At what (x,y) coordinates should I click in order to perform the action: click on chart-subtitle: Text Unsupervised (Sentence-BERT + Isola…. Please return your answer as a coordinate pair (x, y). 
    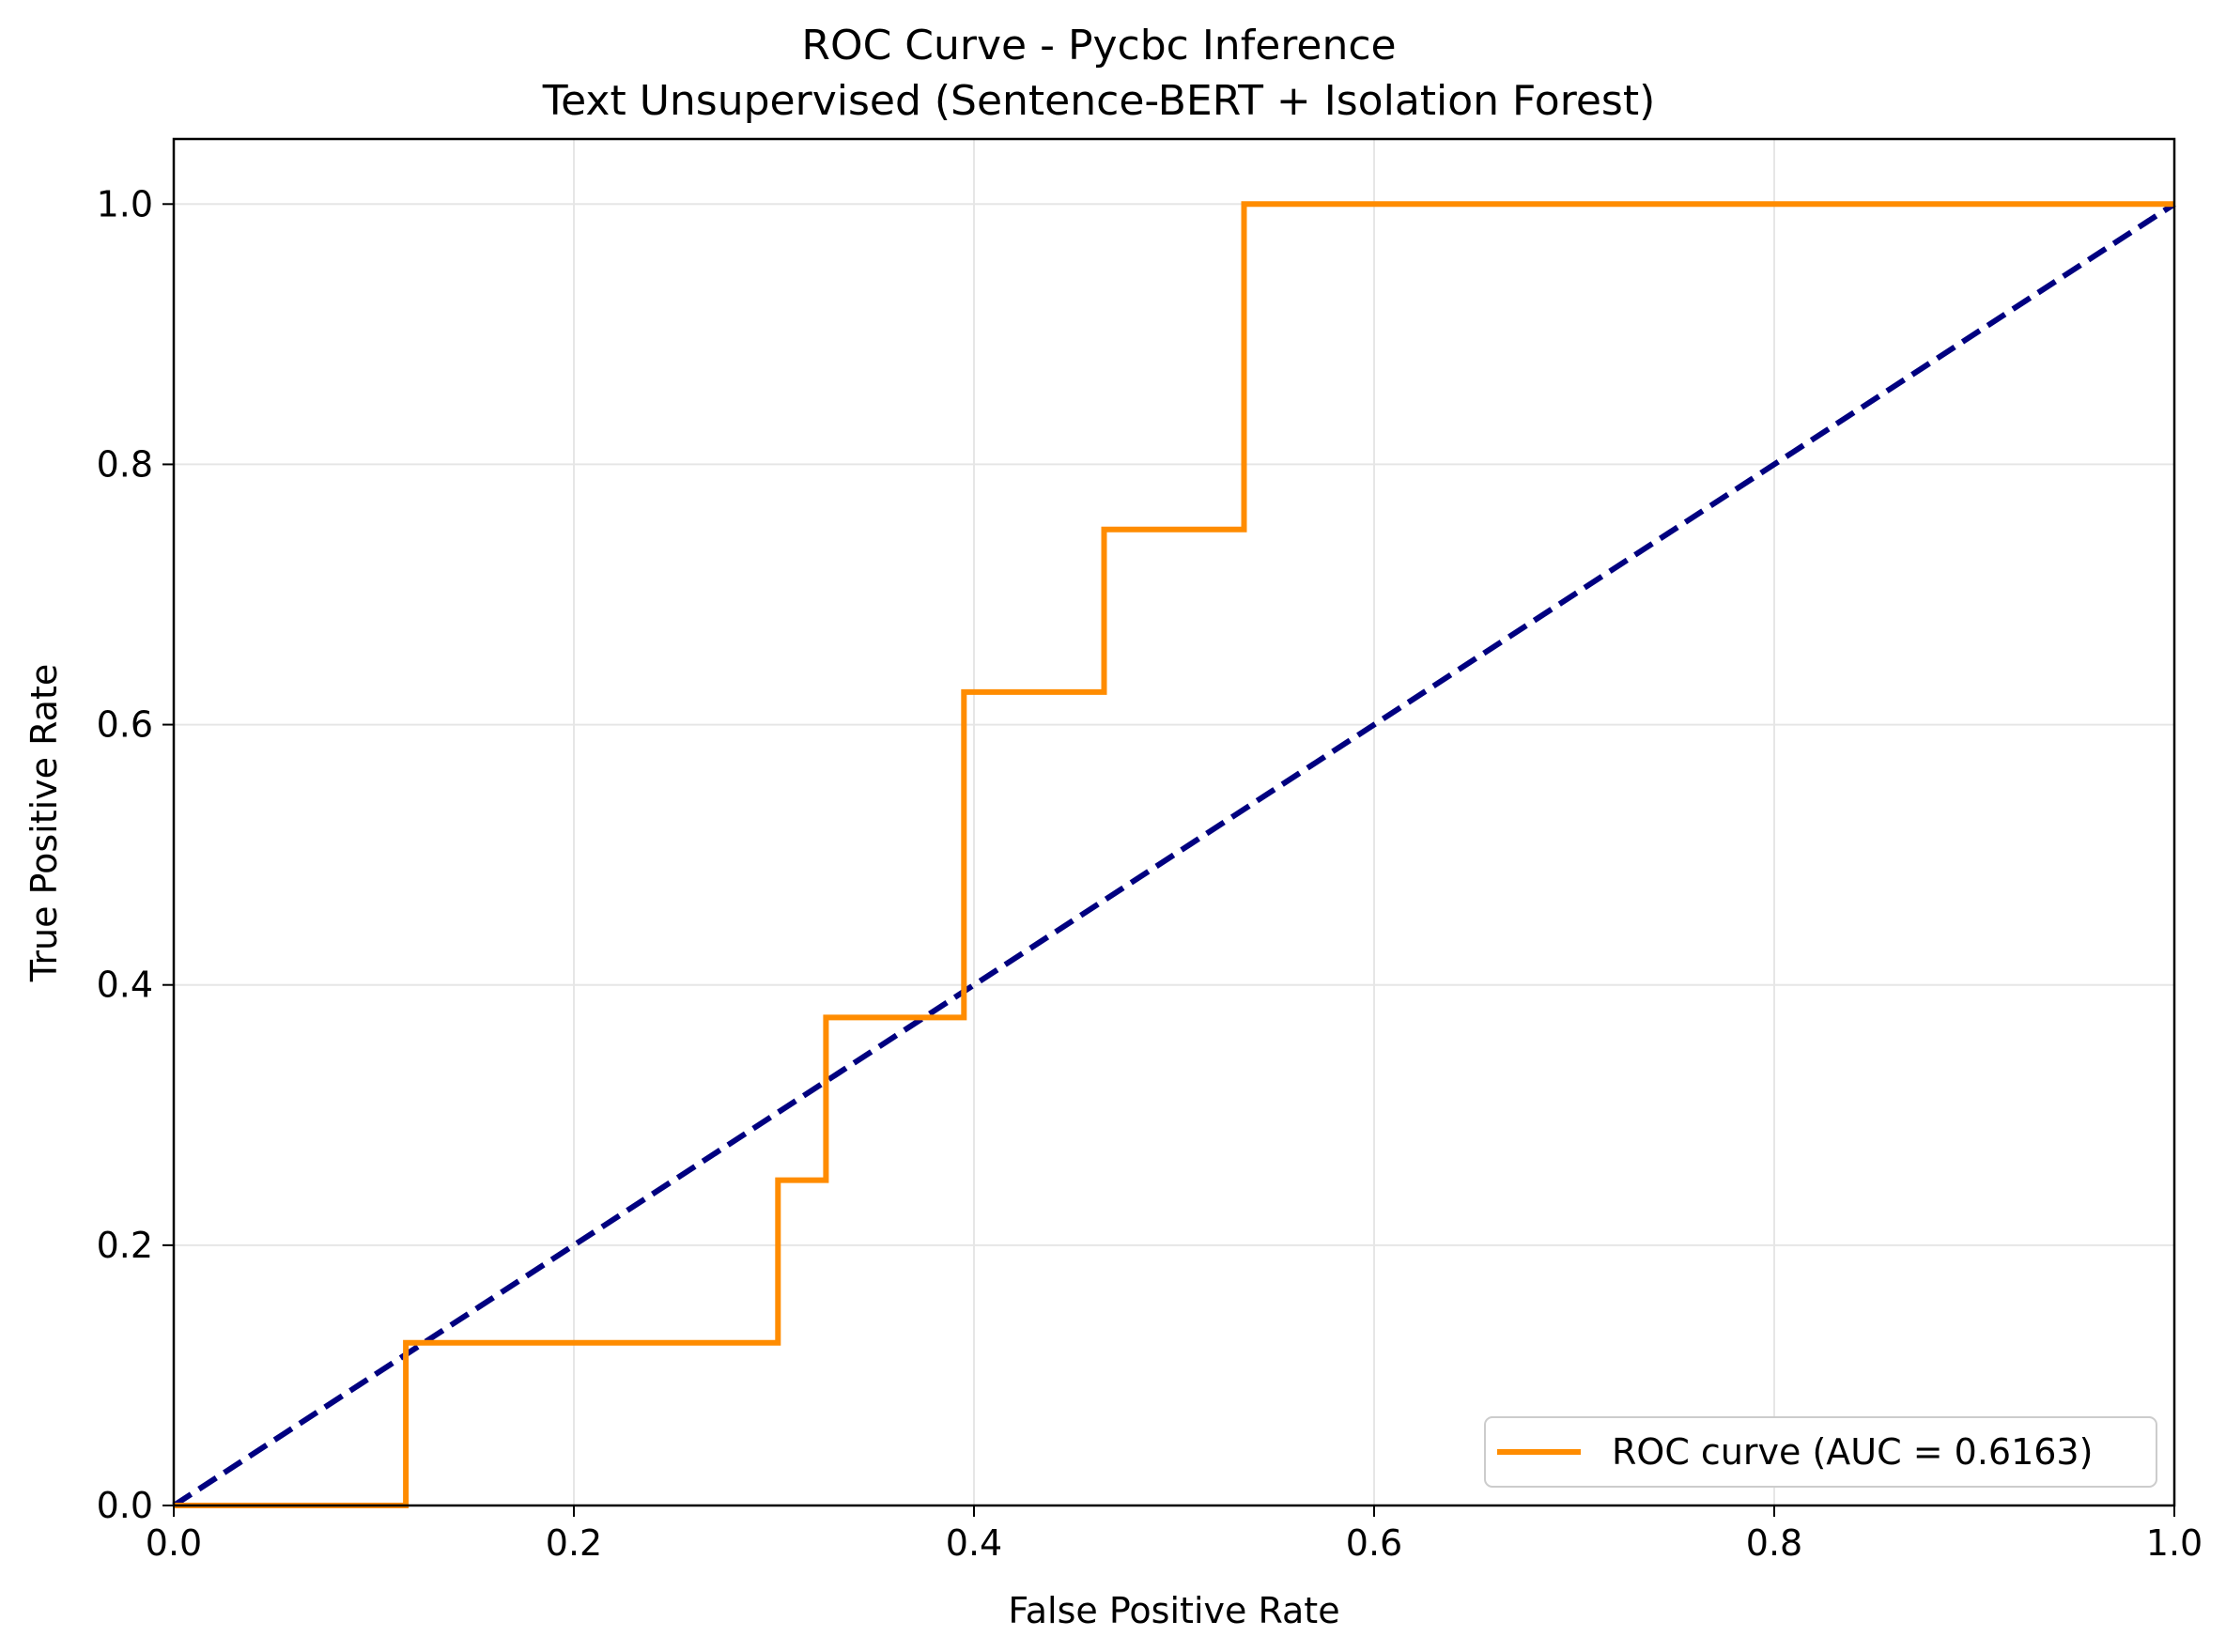
    Looking at the image, I should click on (1099, 101).